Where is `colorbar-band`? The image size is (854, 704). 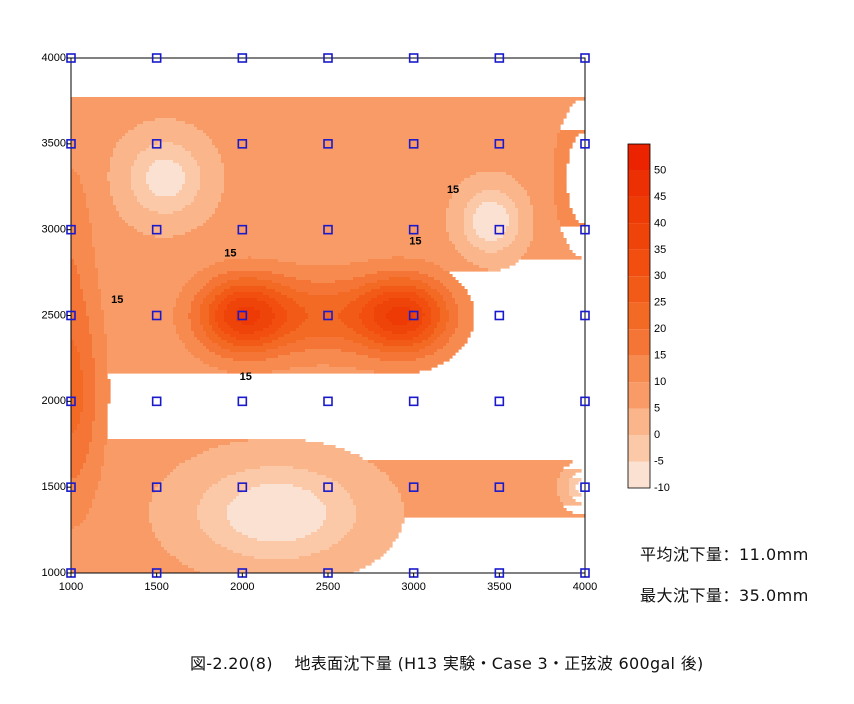 colorbar-band is located at coordinates (639, 448).